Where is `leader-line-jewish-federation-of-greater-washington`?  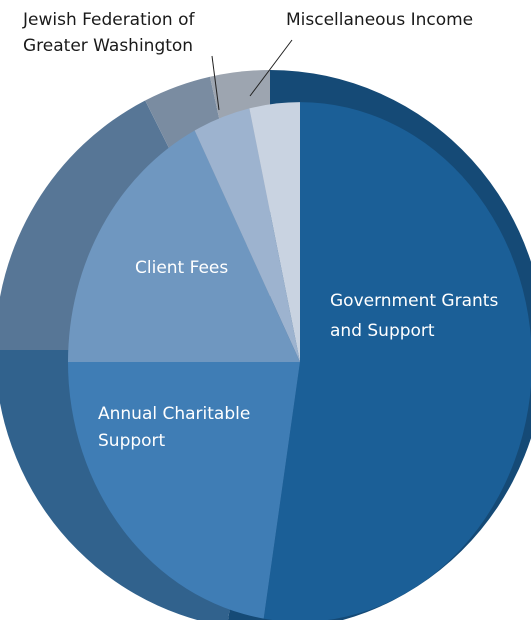
leader-line-jewish-federation-of-greater-washington is located at coordinates (215, 83).